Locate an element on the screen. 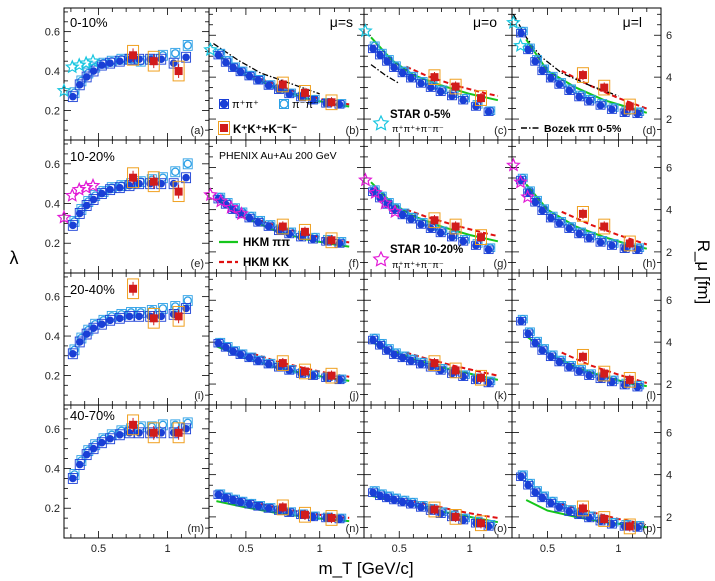 The width and height of the screenshot is (715, 581). bozek-curve is located at coordinates (385, 74).